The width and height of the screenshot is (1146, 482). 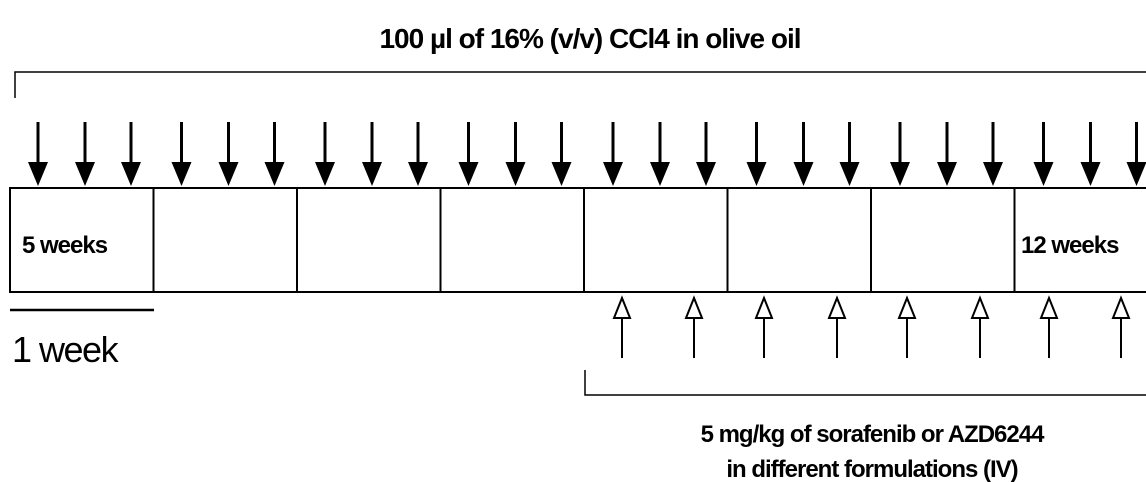 I want to click on end-label: 12 weeks, so click(x=1070, y=245).